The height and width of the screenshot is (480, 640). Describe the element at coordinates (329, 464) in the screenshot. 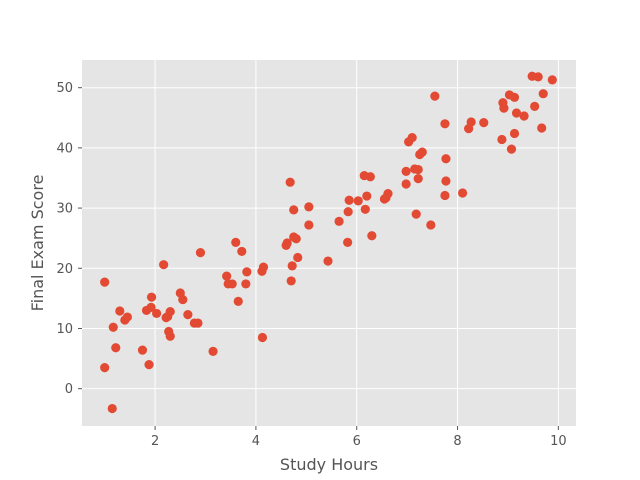

I see `x-axis-label: Study Hours` at that location.